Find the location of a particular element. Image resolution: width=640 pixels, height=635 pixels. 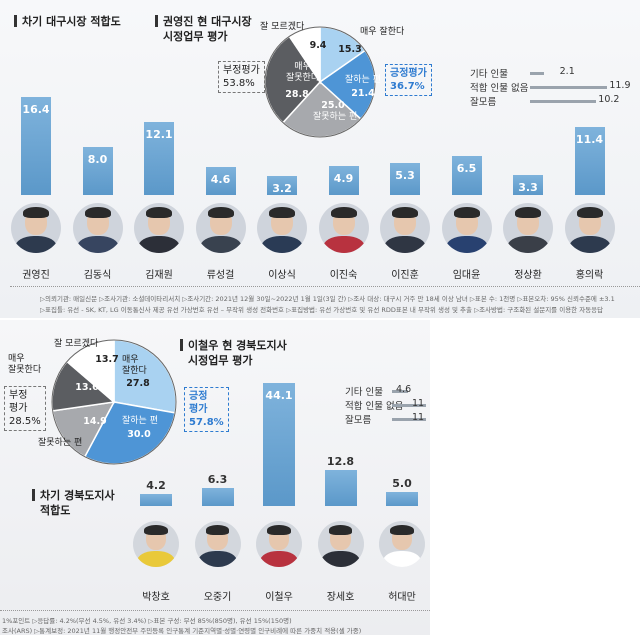

daegu-photo-9-hair is located at coordinates (589, 212).